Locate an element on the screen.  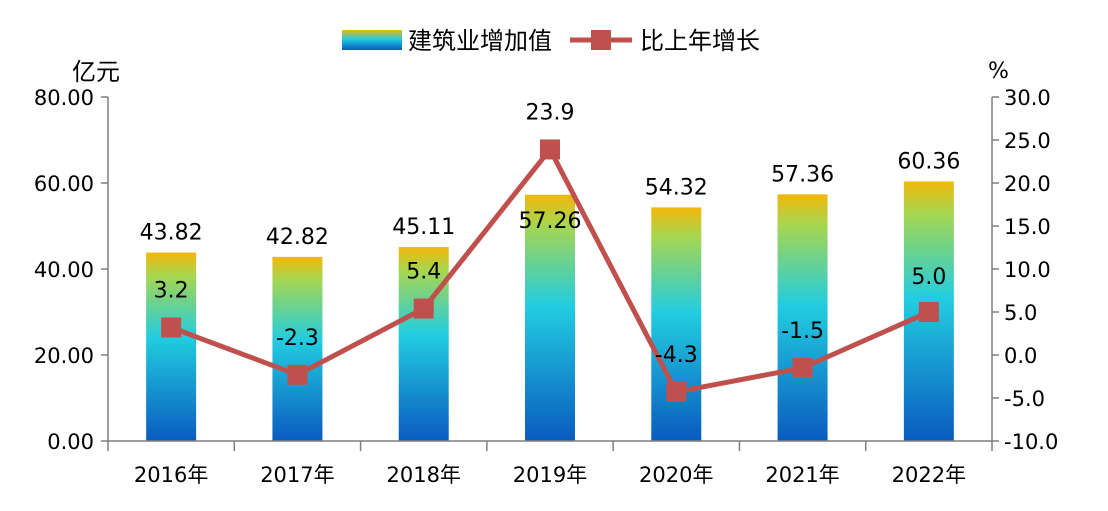
left-tick-label: 60.00 is located at coordinates (64, 184).